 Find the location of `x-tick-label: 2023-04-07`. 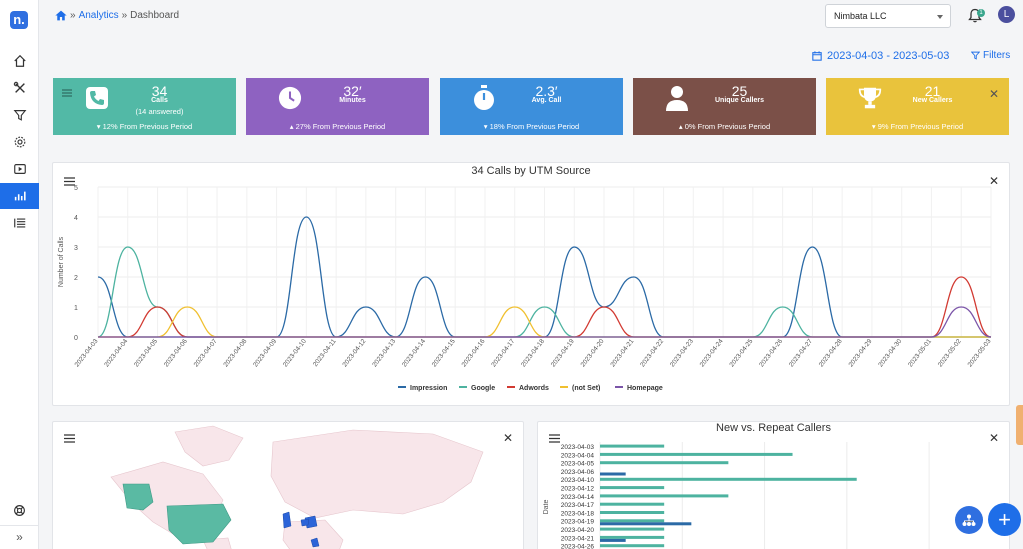

x-tick-label: 2023-04-07 is located at coordinates (206, 353).